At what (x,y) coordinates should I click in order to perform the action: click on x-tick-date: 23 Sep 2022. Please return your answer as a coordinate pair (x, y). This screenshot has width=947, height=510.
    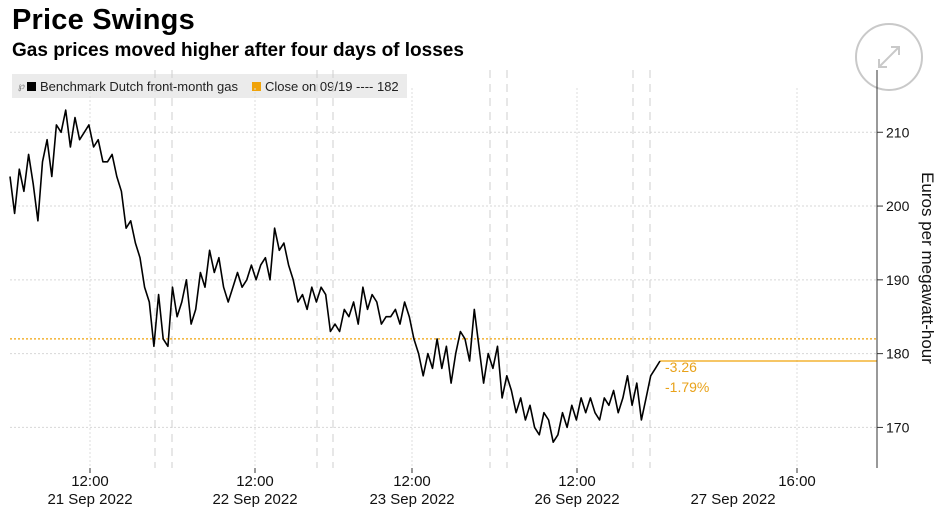
    Looking at the image, I should click on (411, 499).